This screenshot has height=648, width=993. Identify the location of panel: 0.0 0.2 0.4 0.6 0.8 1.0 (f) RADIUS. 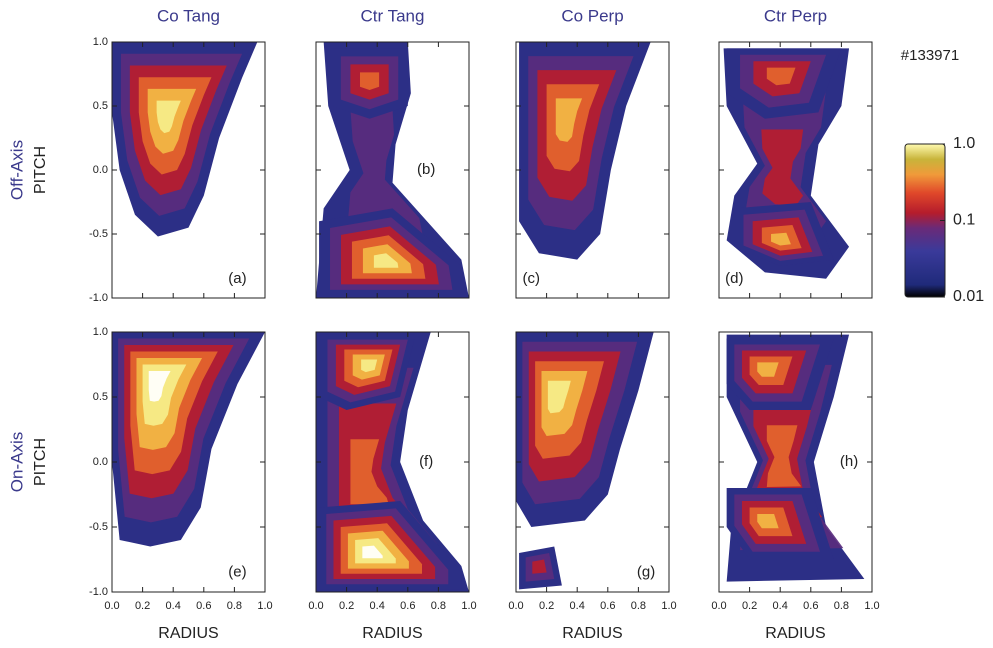
(392, 486).